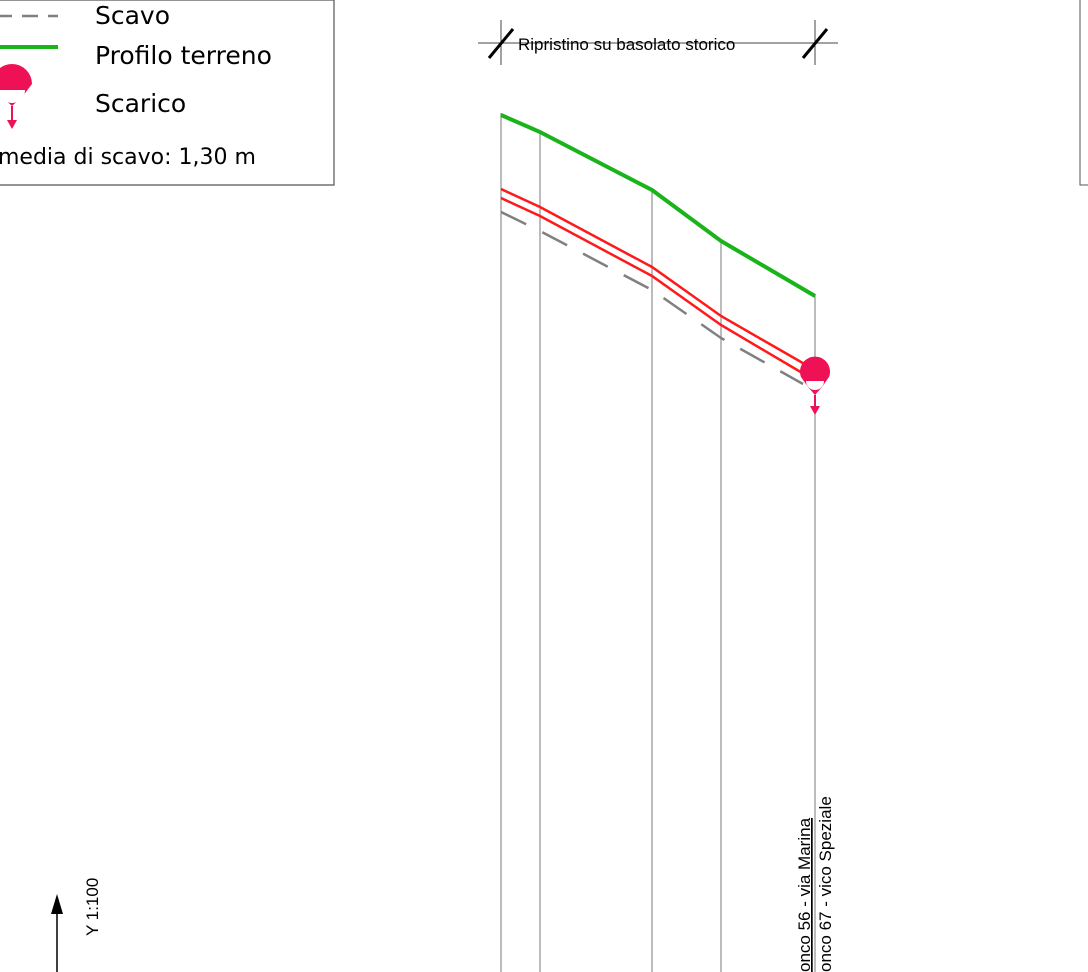  What do you see at coordinates (57, 904) in the screenshot?
I see `arrow-up-icon` at bounding box center [57, 904].